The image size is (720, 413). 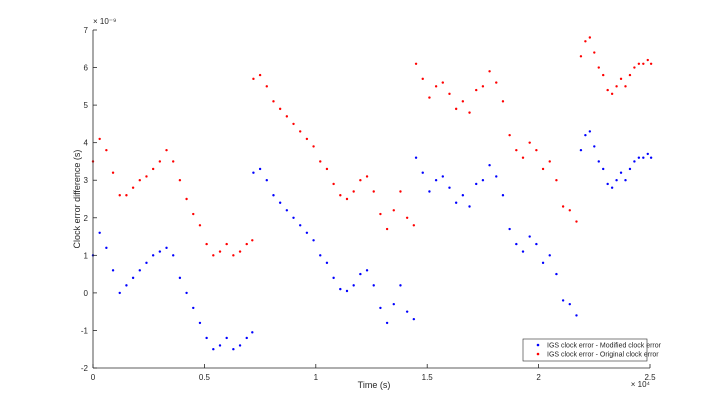 I want to click on x-tick-label: 2.5, so click(x=650, y=377).